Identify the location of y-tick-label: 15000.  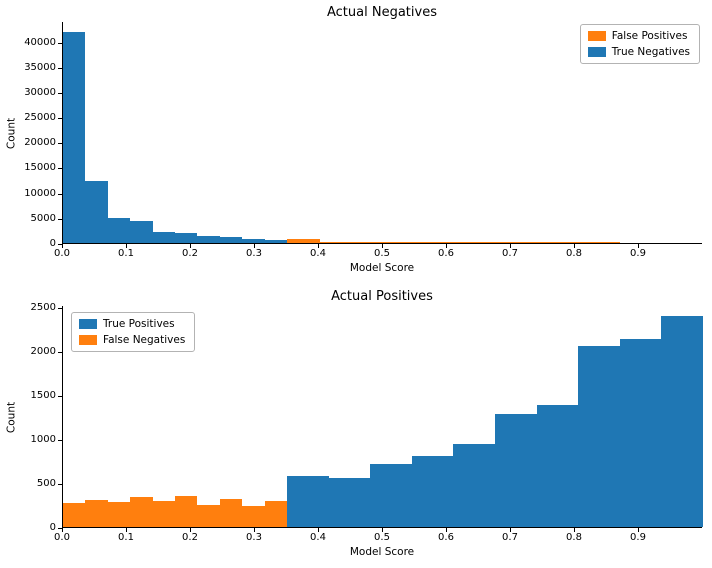
(40, 168).